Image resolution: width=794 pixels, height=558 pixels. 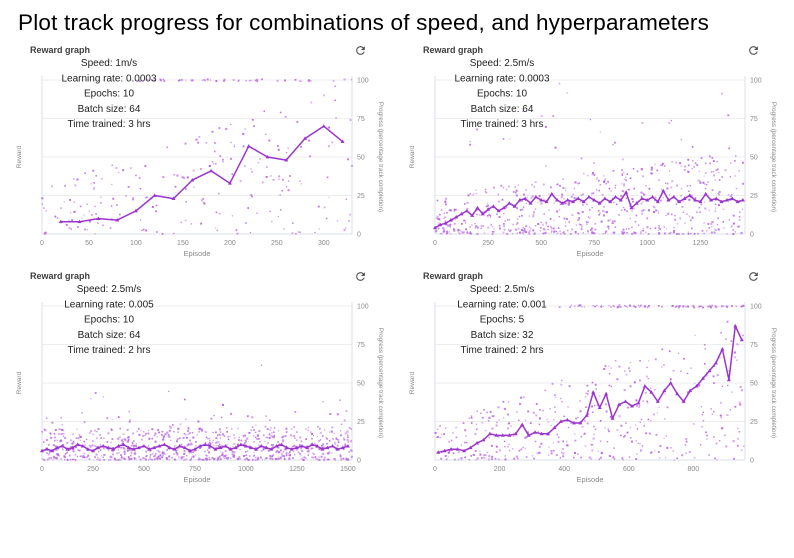 I want to click on annotation-line: Speed: 1m/s, so click(x=109, y=63).